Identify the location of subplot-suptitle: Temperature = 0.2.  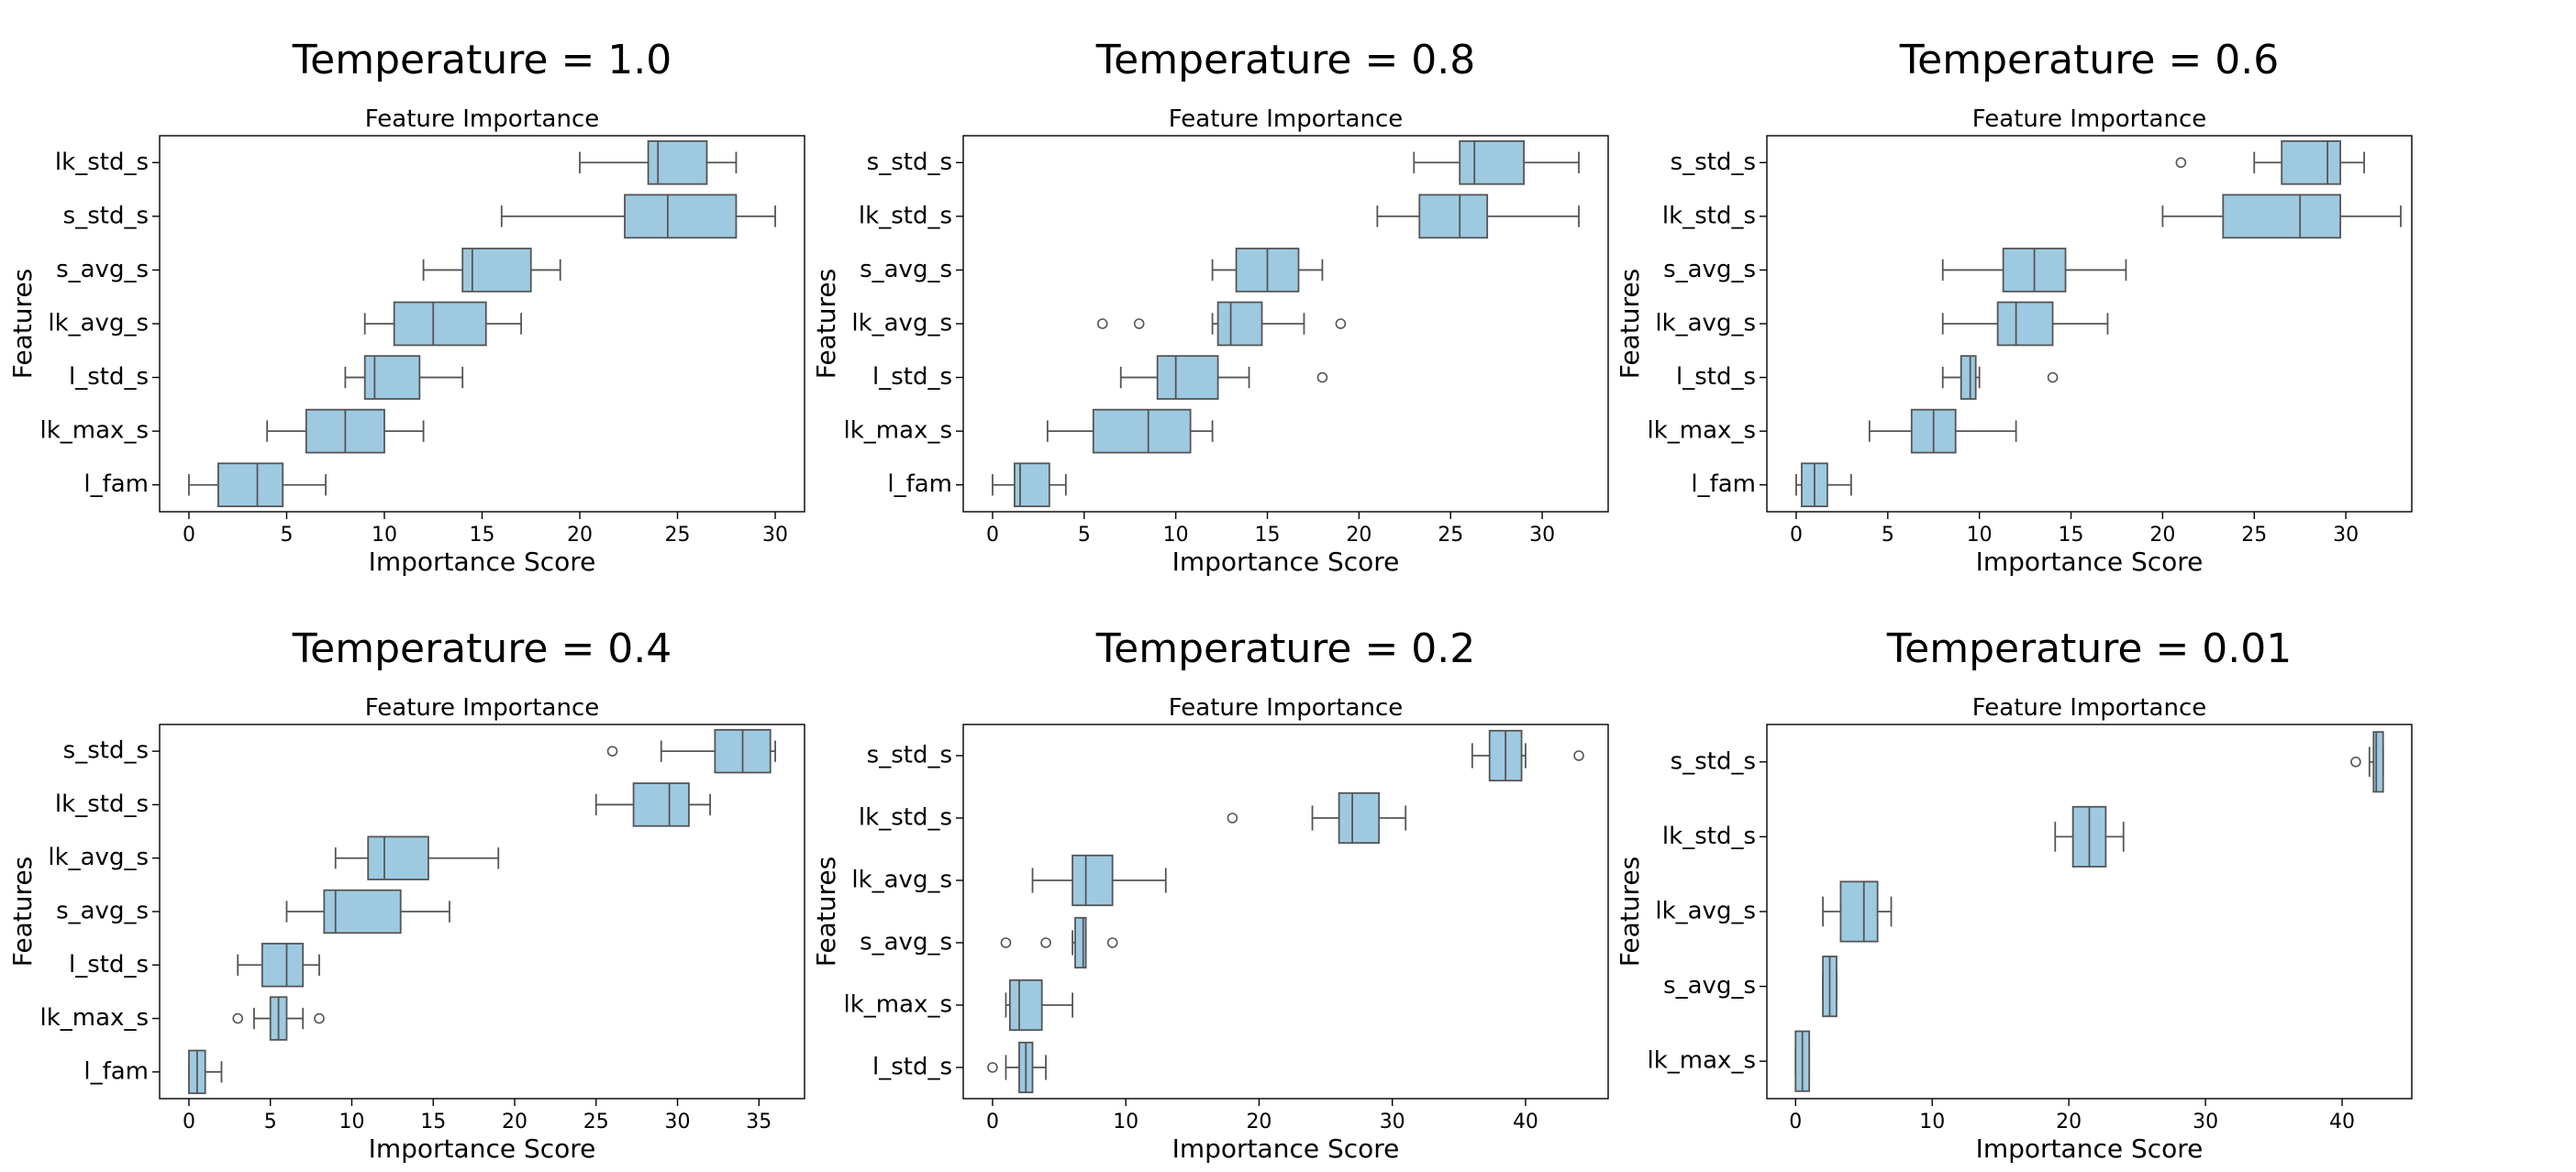
(1285, 648).